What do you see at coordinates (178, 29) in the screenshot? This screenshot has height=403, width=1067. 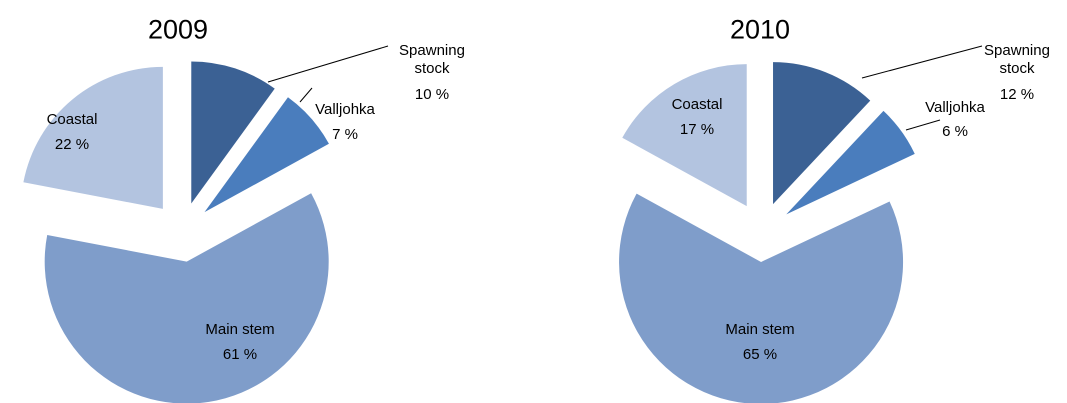 I see `chart-title: 2009` at bounding box center [178, 29].